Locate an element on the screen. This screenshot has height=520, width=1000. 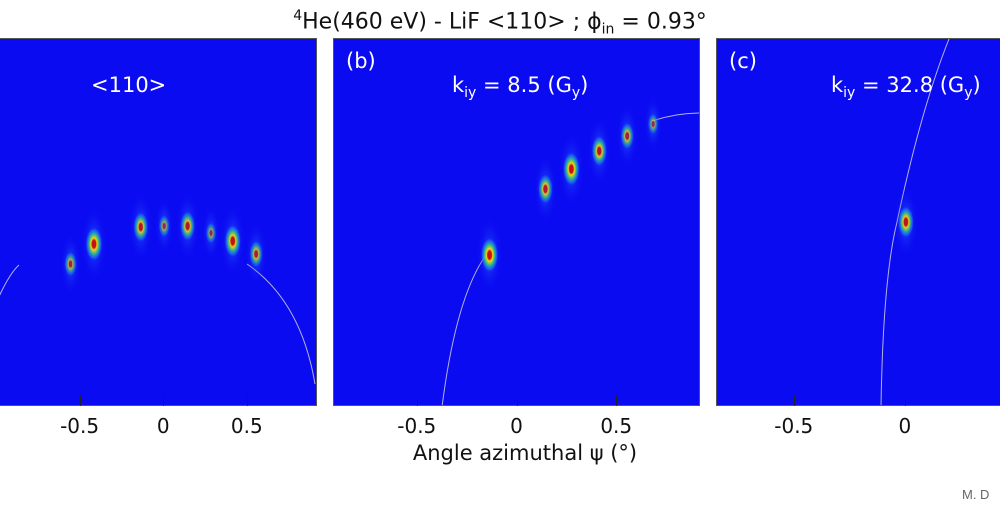
panel-b-label: kiy = 8.5 (Gy) is located at coordinates (520, 87).